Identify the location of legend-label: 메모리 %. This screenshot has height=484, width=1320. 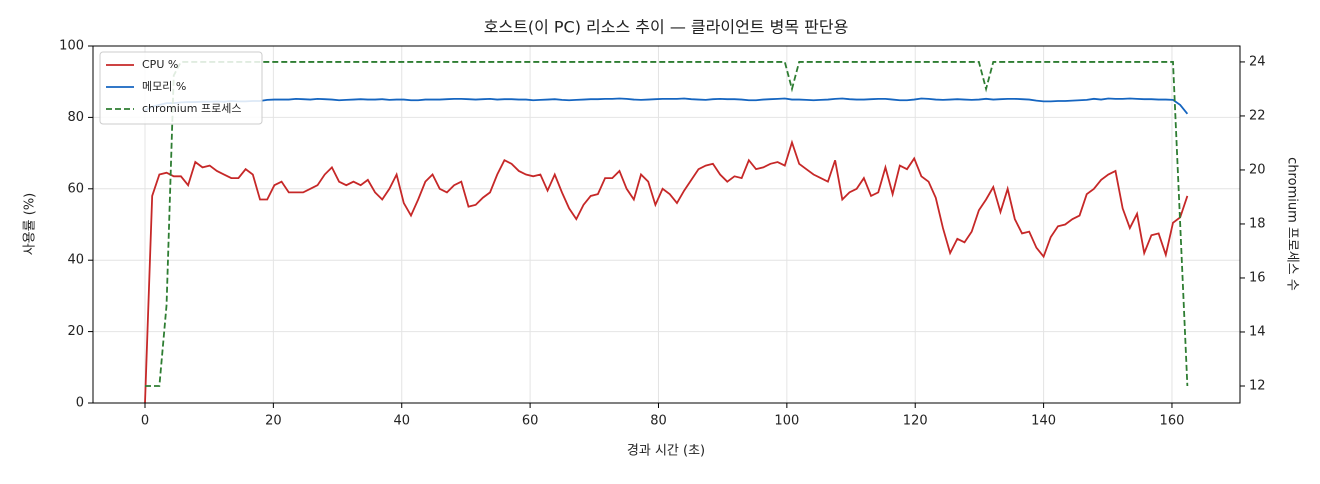
(164, 86).